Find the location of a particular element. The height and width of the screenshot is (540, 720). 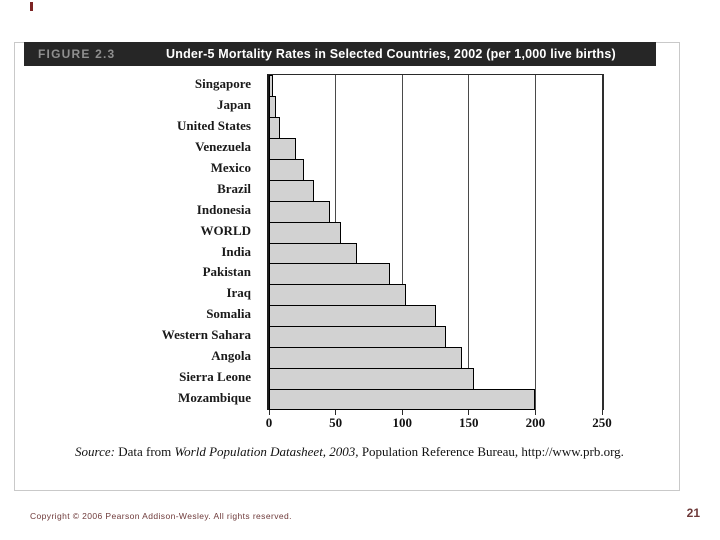

bar-mozambique is located at coordinates (402, 399).